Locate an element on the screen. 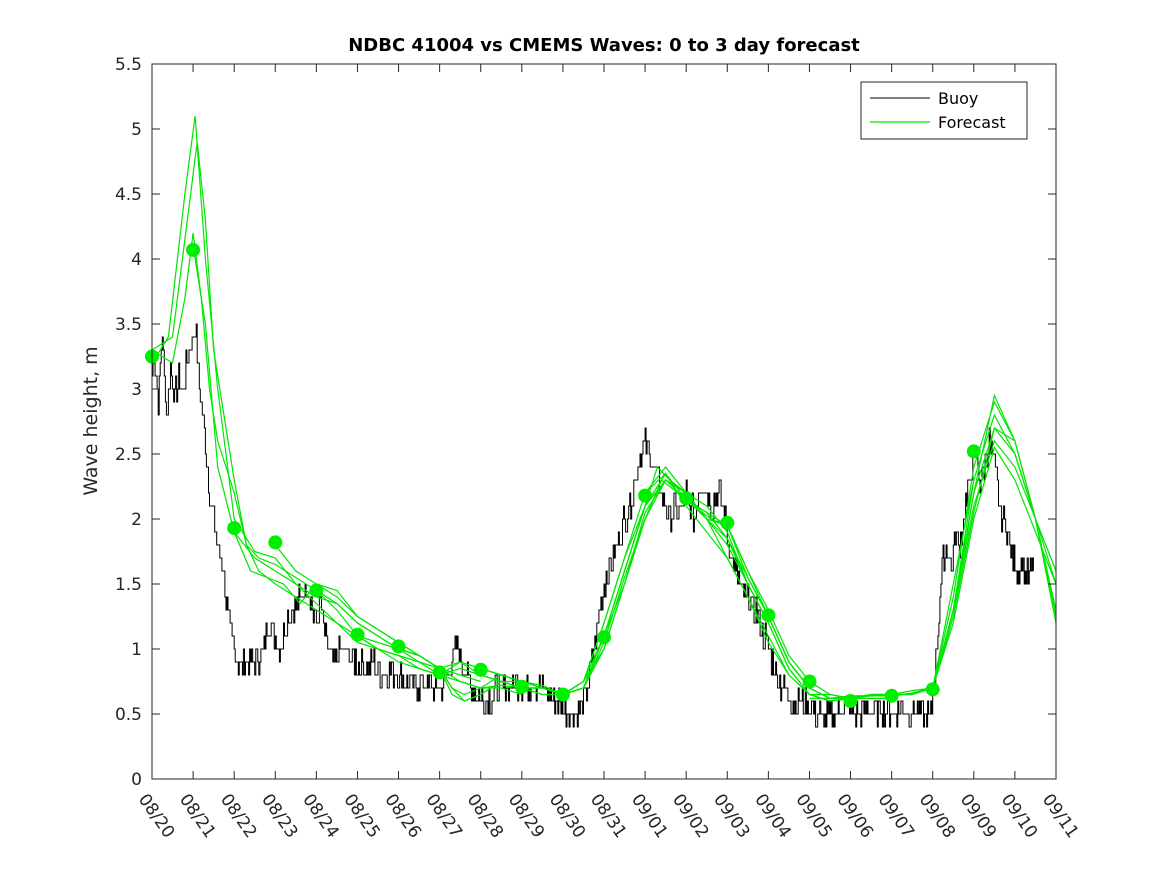  y-tick-label: 2 is located at coordinates (136, 520).